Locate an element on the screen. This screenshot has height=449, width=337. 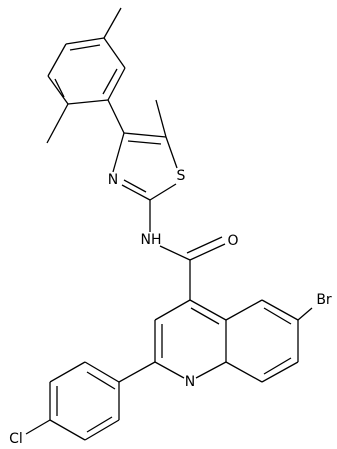
atom-label: Cl is located at coordinates (16, 439).